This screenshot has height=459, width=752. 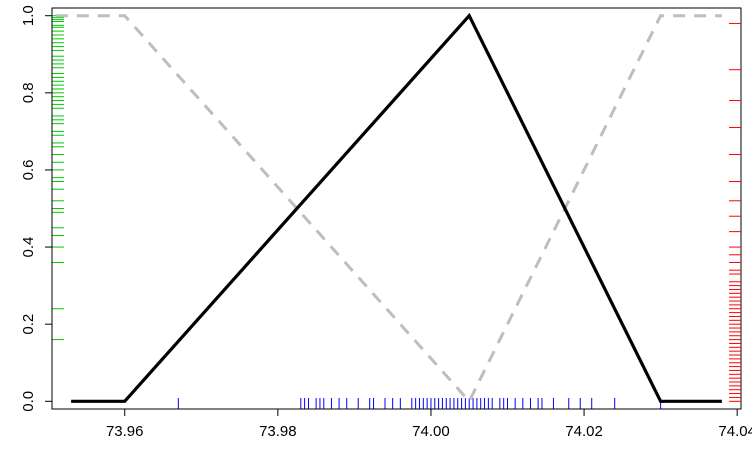 What do you see at coordinates (28, 170) in the screenshot?
I see `y-tick-label: 0.6` at bounding box center [28, 170].